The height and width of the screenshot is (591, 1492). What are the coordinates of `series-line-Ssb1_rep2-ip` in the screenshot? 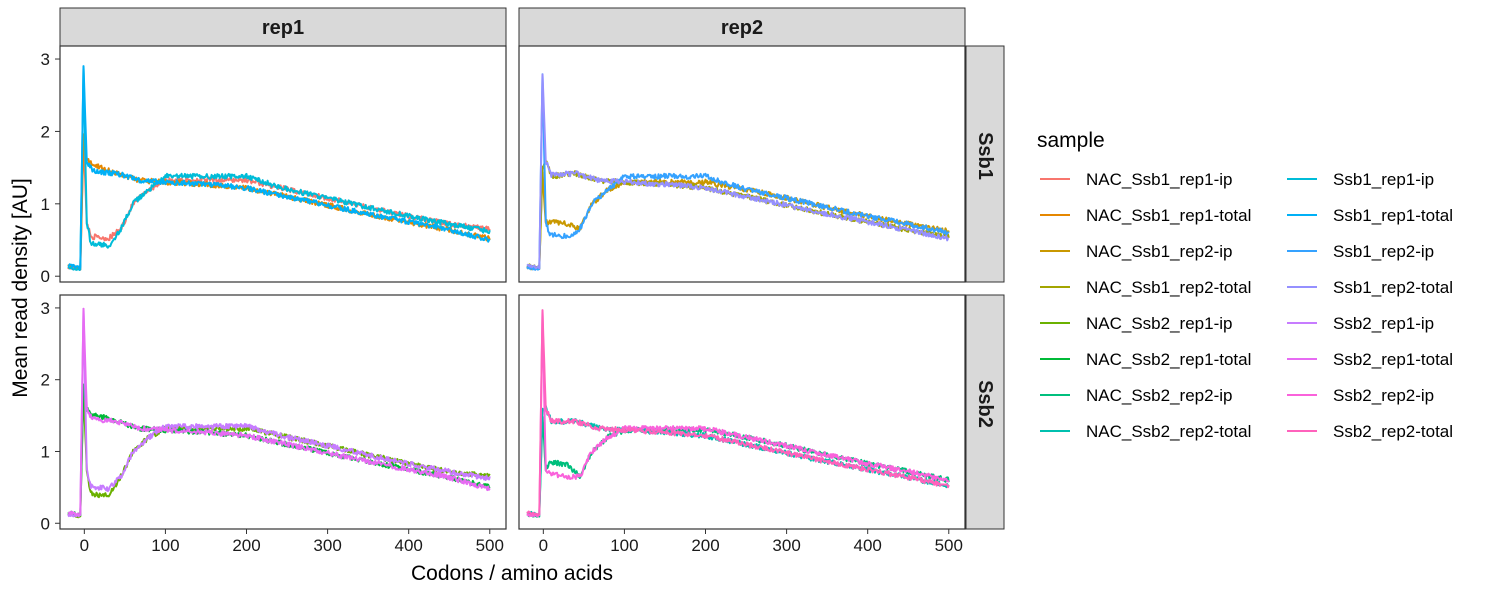 It's located at (738, 172).